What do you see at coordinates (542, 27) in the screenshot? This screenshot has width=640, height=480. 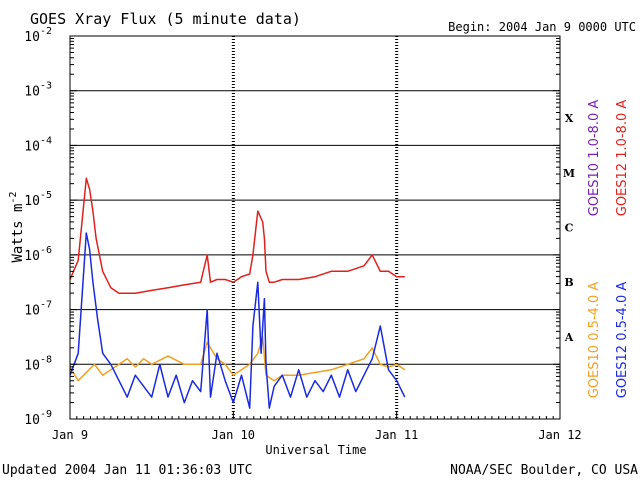 I see `begin-label: Begin: 2004 Jan 9 0000 UTC` at bounding box center [542, 27].